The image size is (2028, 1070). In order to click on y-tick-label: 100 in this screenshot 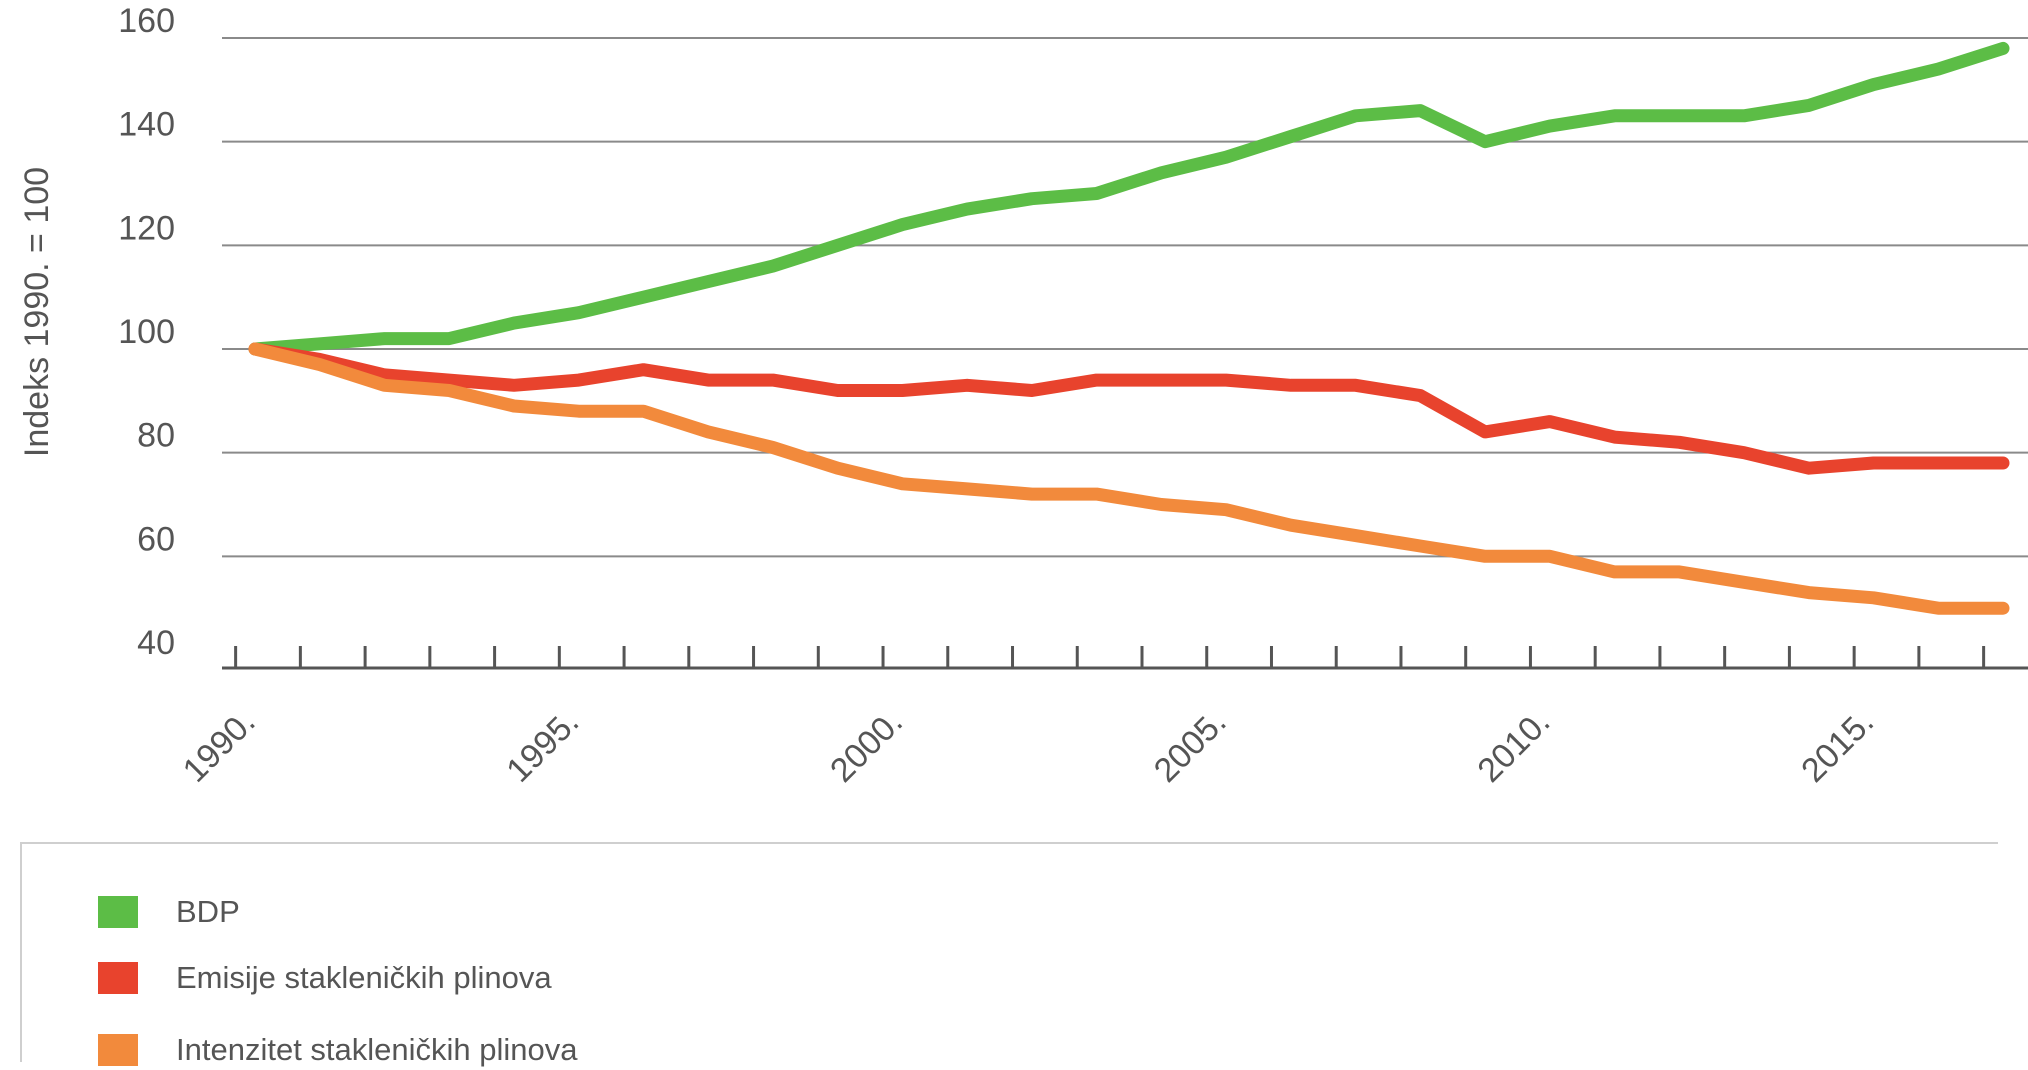, I will do `click(146, 332)`.